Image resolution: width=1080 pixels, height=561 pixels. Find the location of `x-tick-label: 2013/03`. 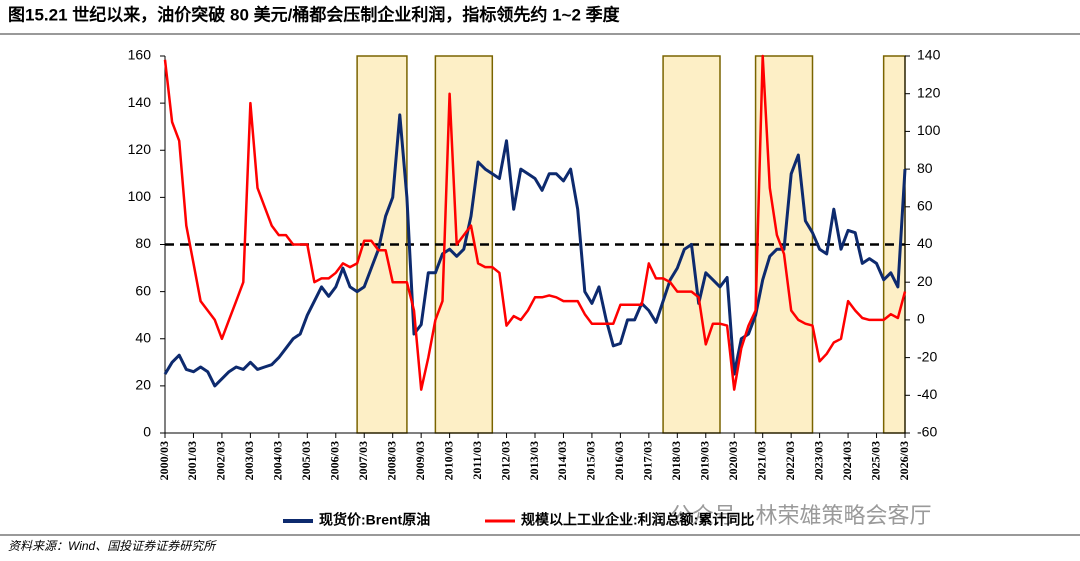

x-tick-label: 2013/03 is located at coordinates (534, 460).